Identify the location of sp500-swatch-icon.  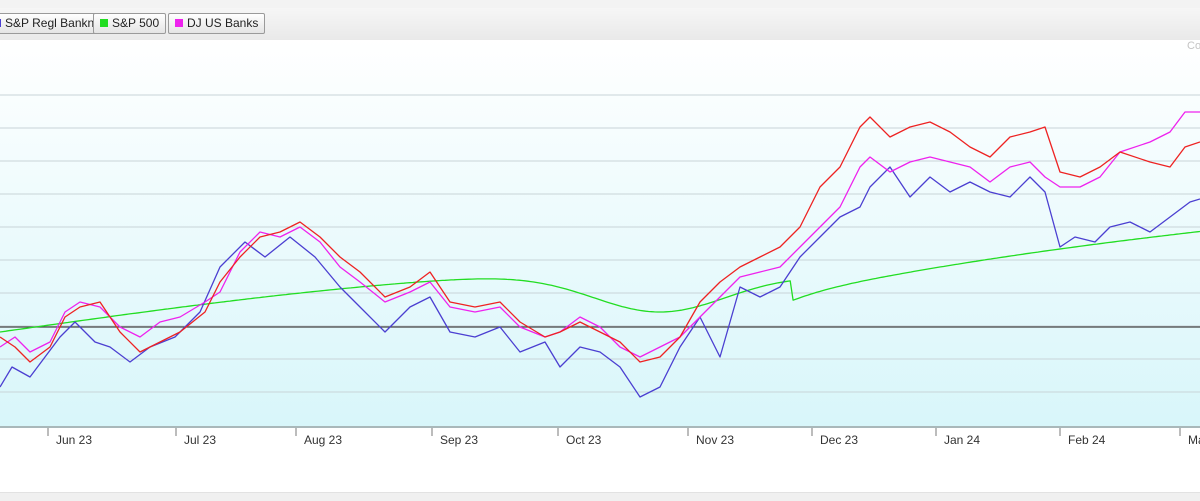
(104, 23).